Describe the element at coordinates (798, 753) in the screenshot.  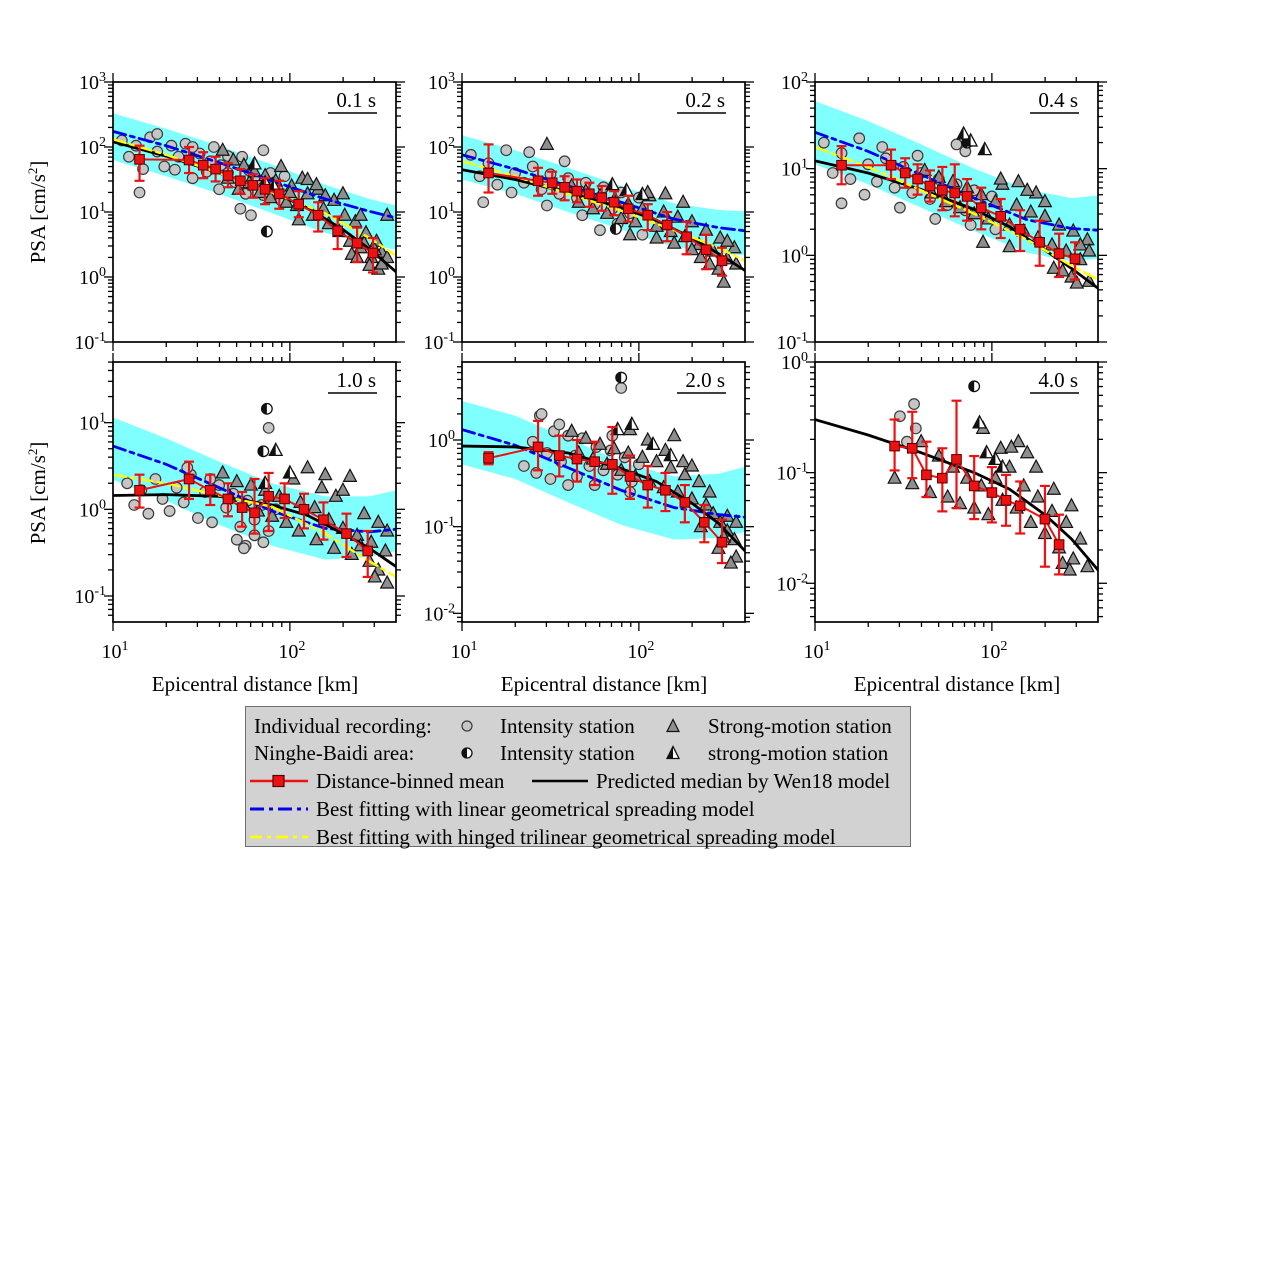
I see `legend-nb-strong-motion-label: strong-motion station` at that location.